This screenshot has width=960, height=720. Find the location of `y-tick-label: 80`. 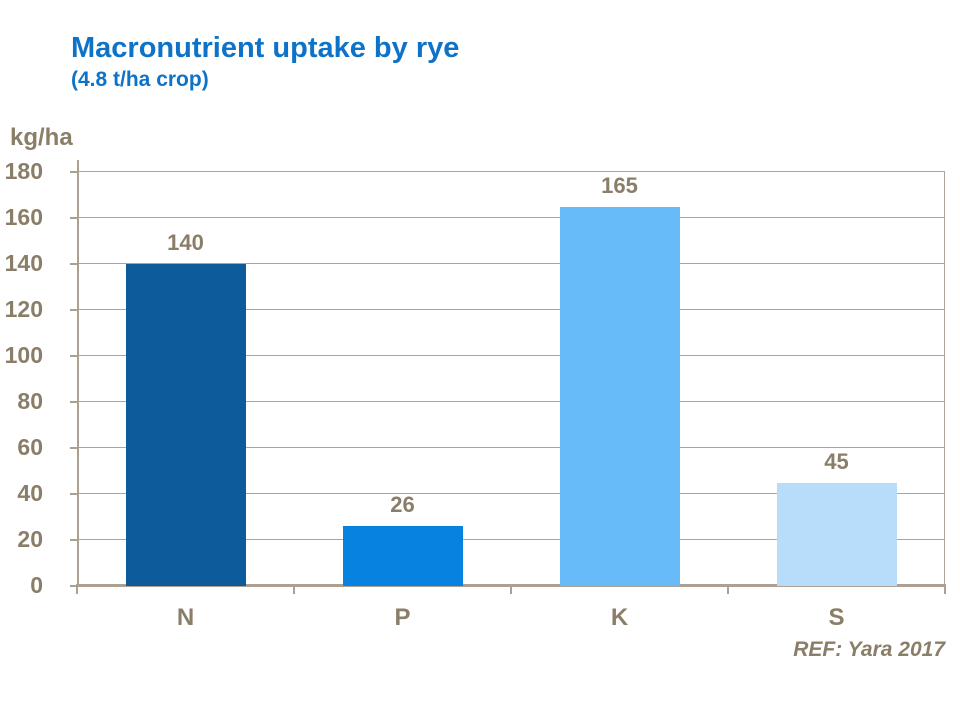

y-tick-label: 80 is located at coordinates (30, 401).